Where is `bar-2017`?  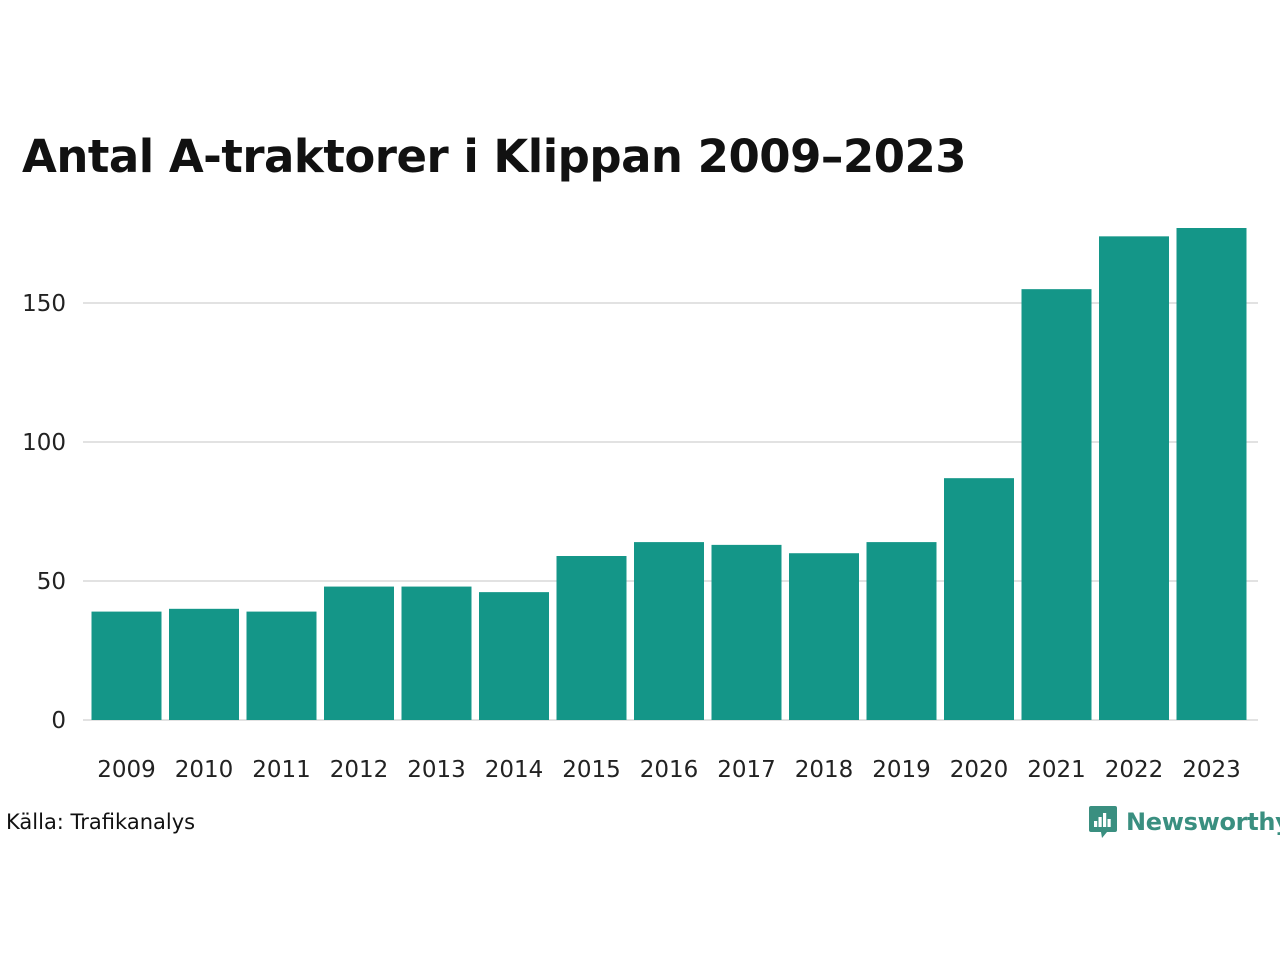 bar-2017 is located at coordinates (746, 632).